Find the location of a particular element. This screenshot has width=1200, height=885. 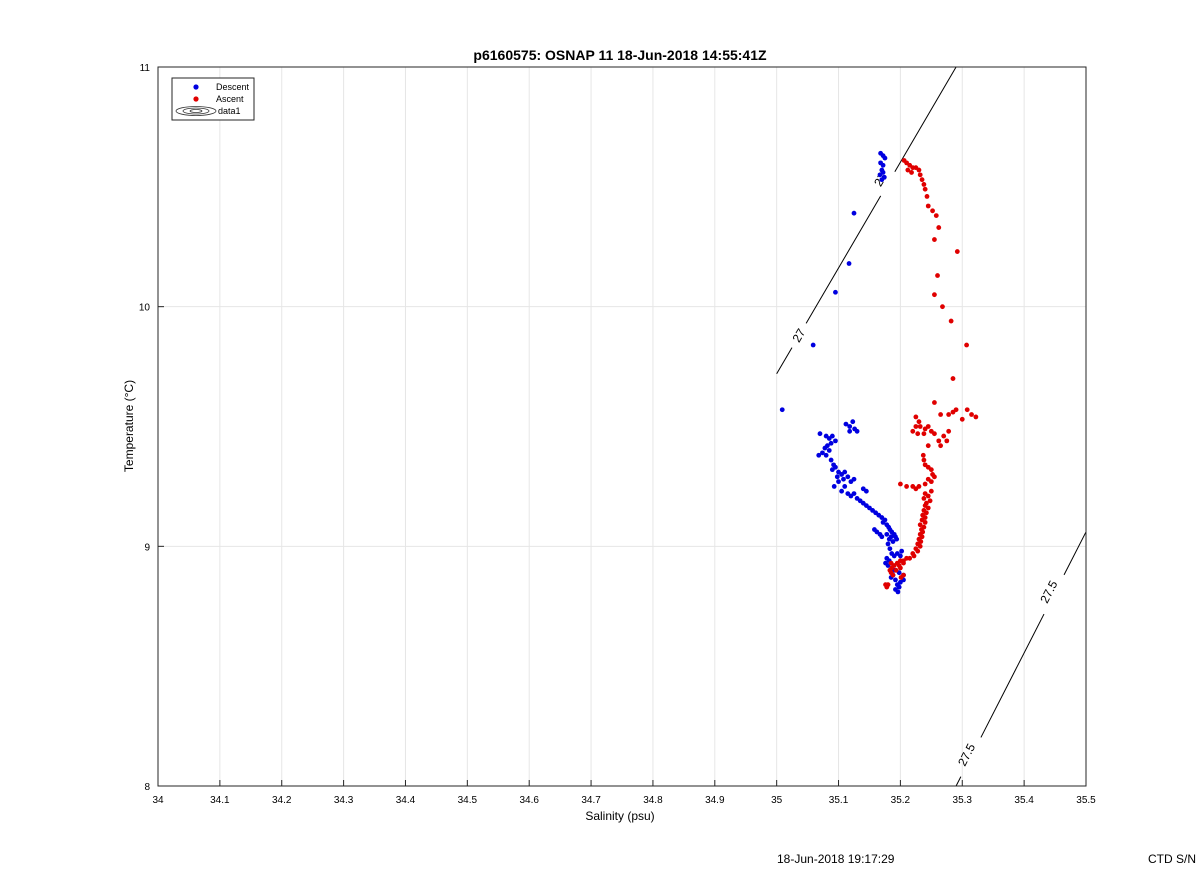

y-tick-label: 8 is located at coordinates (147, 787).